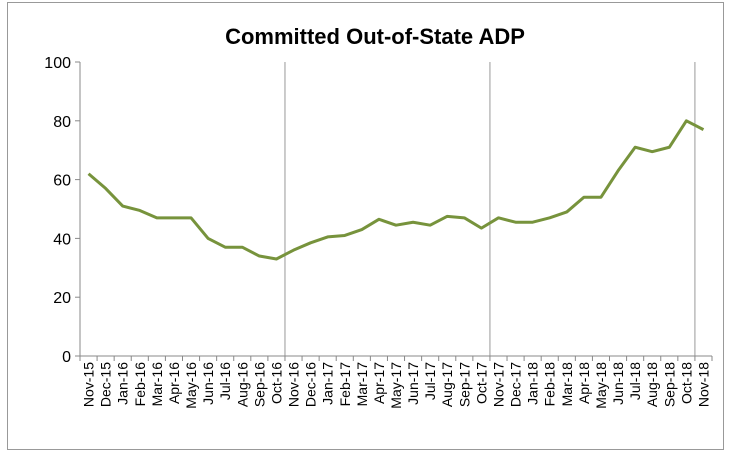  What do you see at coordinates (311, 384) in the screenshot?
I see `x-tick-label: Dec-16` at bounding box center [311, 384].